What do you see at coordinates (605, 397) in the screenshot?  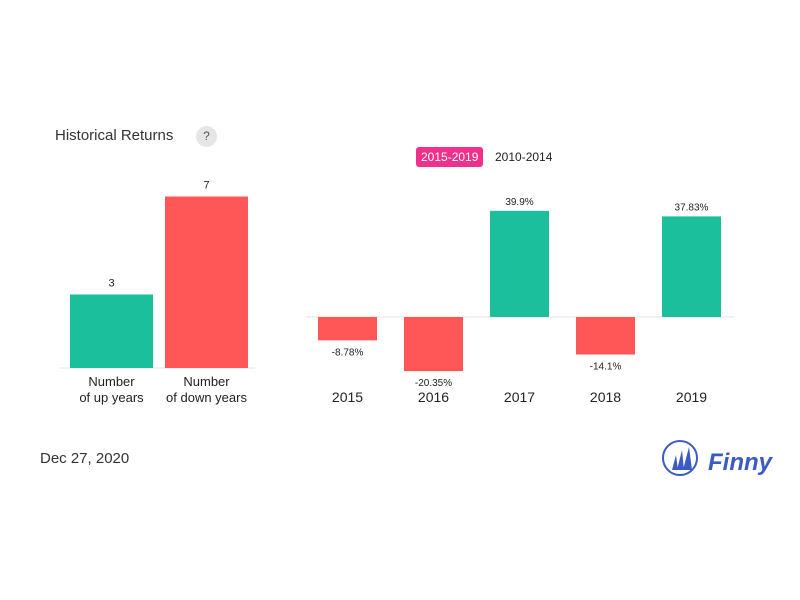 I see `year-label: 2018` at bounding box center [605, 397].